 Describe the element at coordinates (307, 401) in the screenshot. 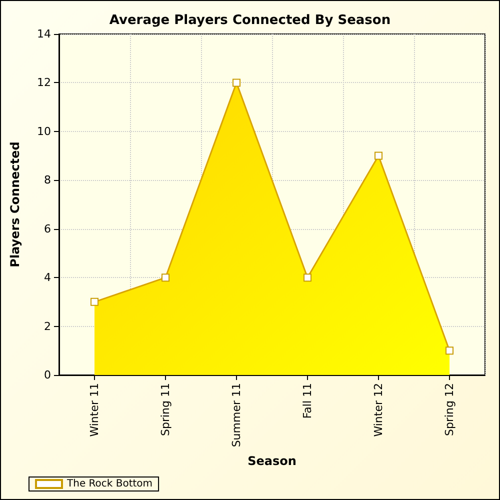

I see `x-tick-label: Fall 11` at that location.